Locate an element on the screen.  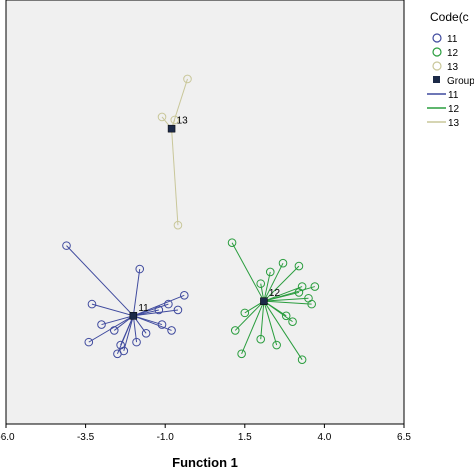
x-tick-label-2: -1.0 is located at coordinates (166, 437).